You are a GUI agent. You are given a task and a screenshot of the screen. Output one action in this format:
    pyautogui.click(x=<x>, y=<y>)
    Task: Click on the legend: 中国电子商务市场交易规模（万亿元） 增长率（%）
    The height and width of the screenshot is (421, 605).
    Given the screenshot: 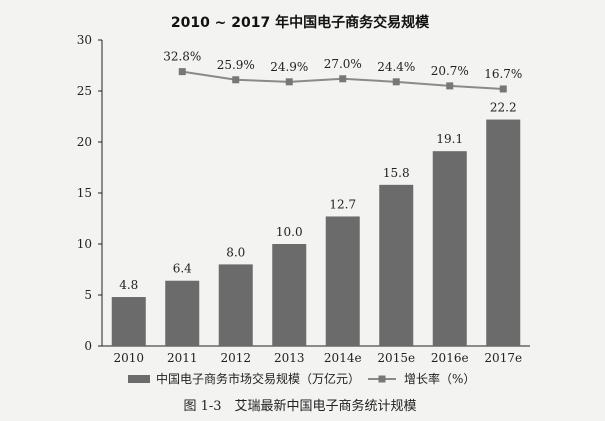 What is the action you would take?
    pyautogui.click(x=301, y=378)
    